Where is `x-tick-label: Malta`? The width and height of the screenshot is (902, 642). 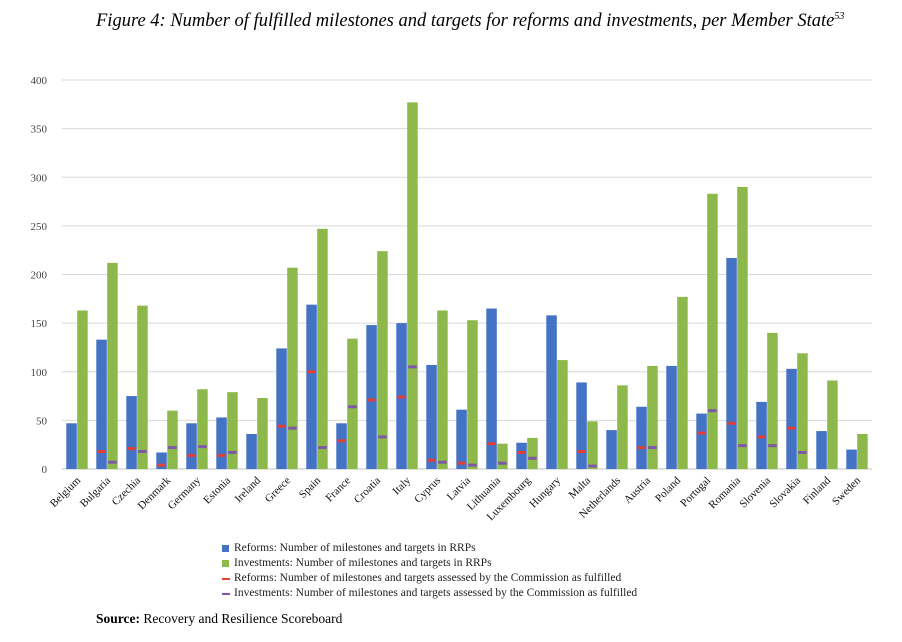 x-tick-label: Malta is located at coordinates (579, 488).